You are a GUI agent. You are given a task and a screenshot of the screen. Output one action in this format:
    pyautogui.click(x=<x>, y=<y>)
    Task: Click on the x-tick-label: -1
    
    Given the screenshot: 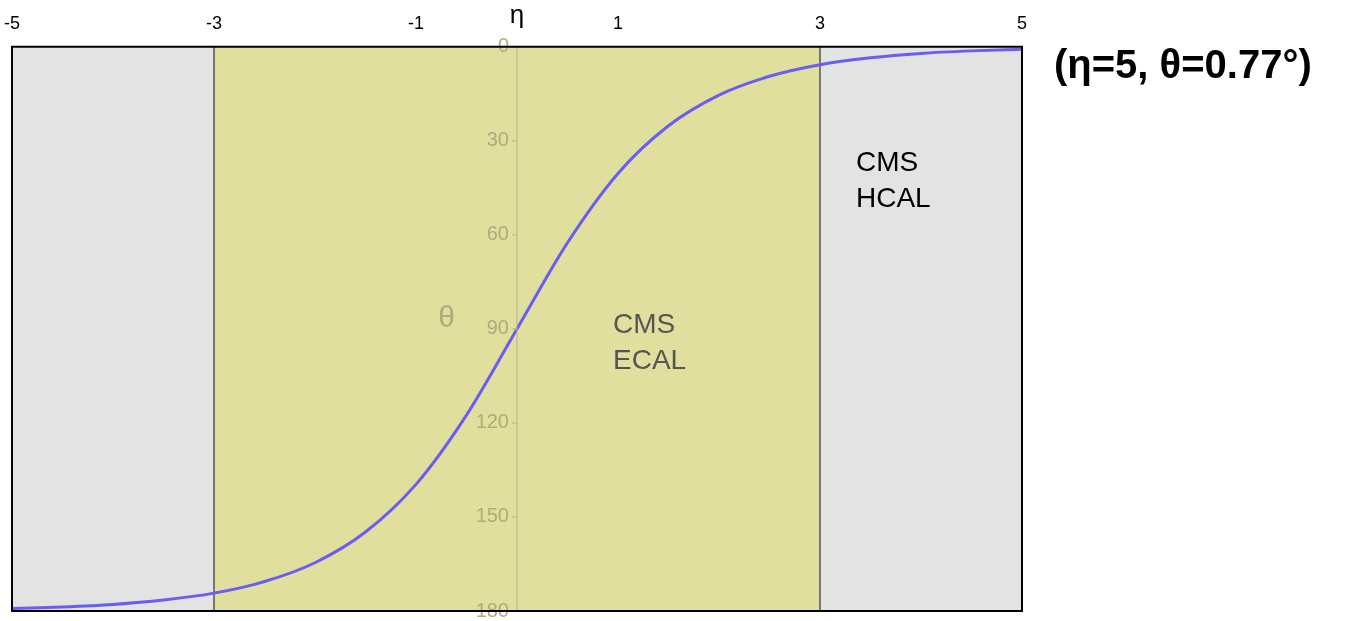 What is the action you would take?
    pyautogui.click(x=416, y=22)
    